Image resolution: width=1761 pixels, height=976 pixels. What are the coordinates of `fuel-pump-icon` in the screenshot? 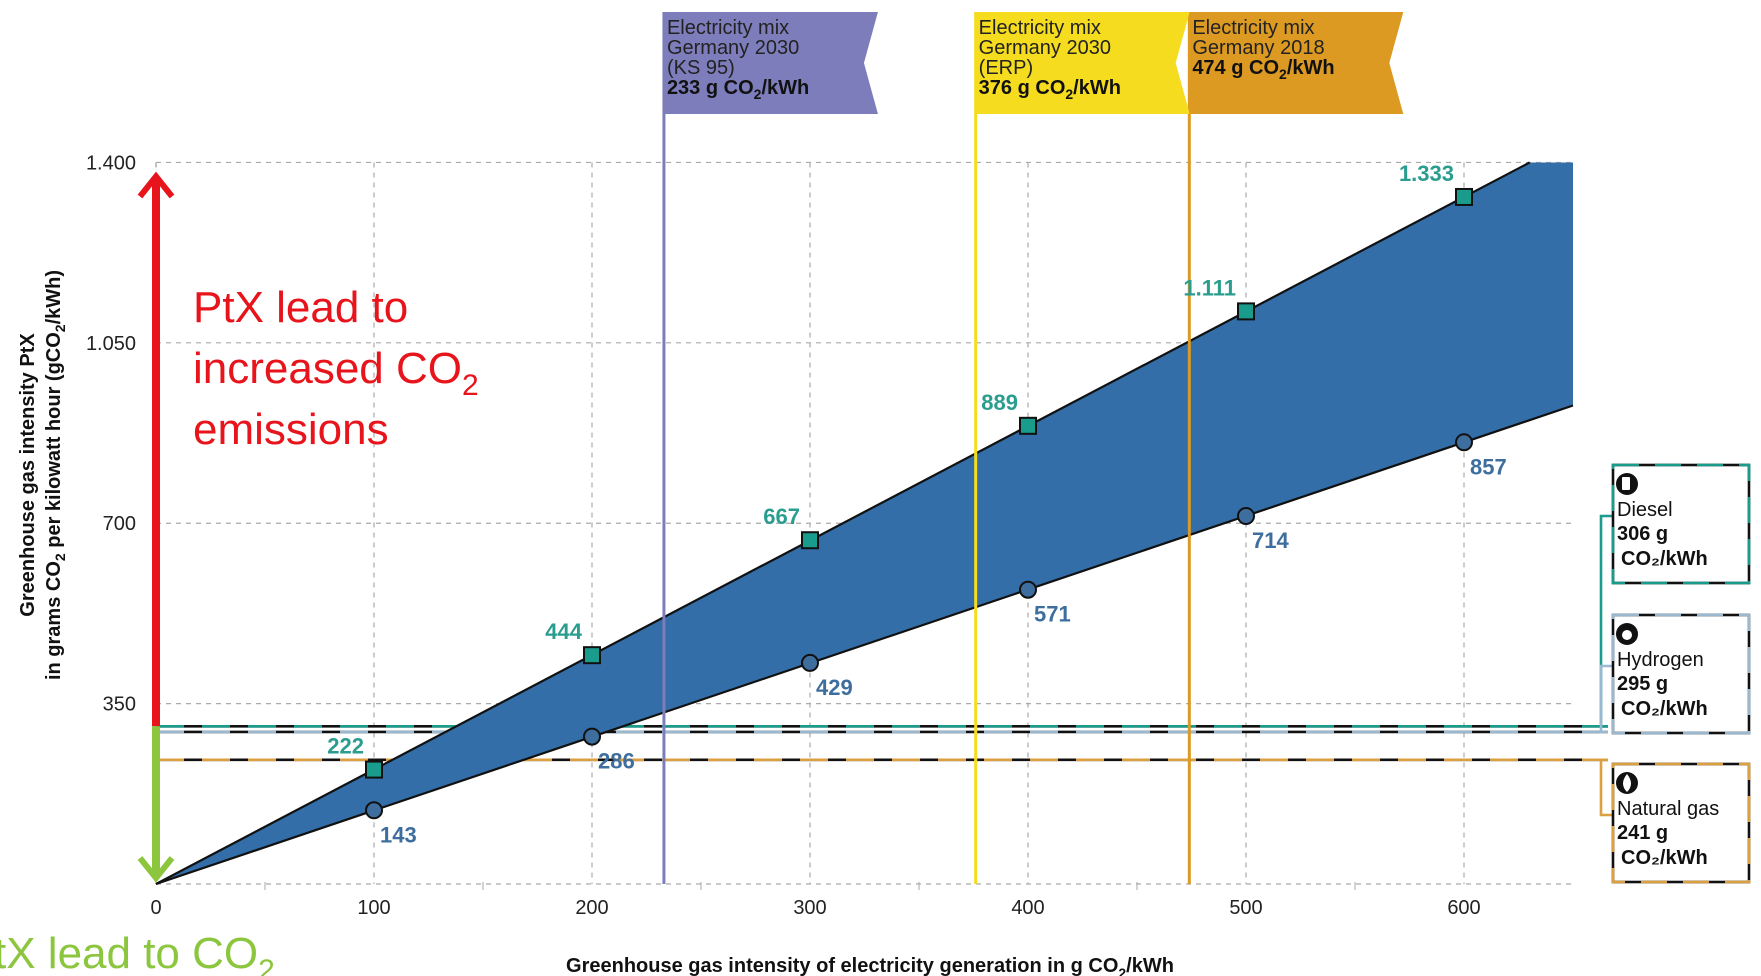 It's located at (1627, 484).